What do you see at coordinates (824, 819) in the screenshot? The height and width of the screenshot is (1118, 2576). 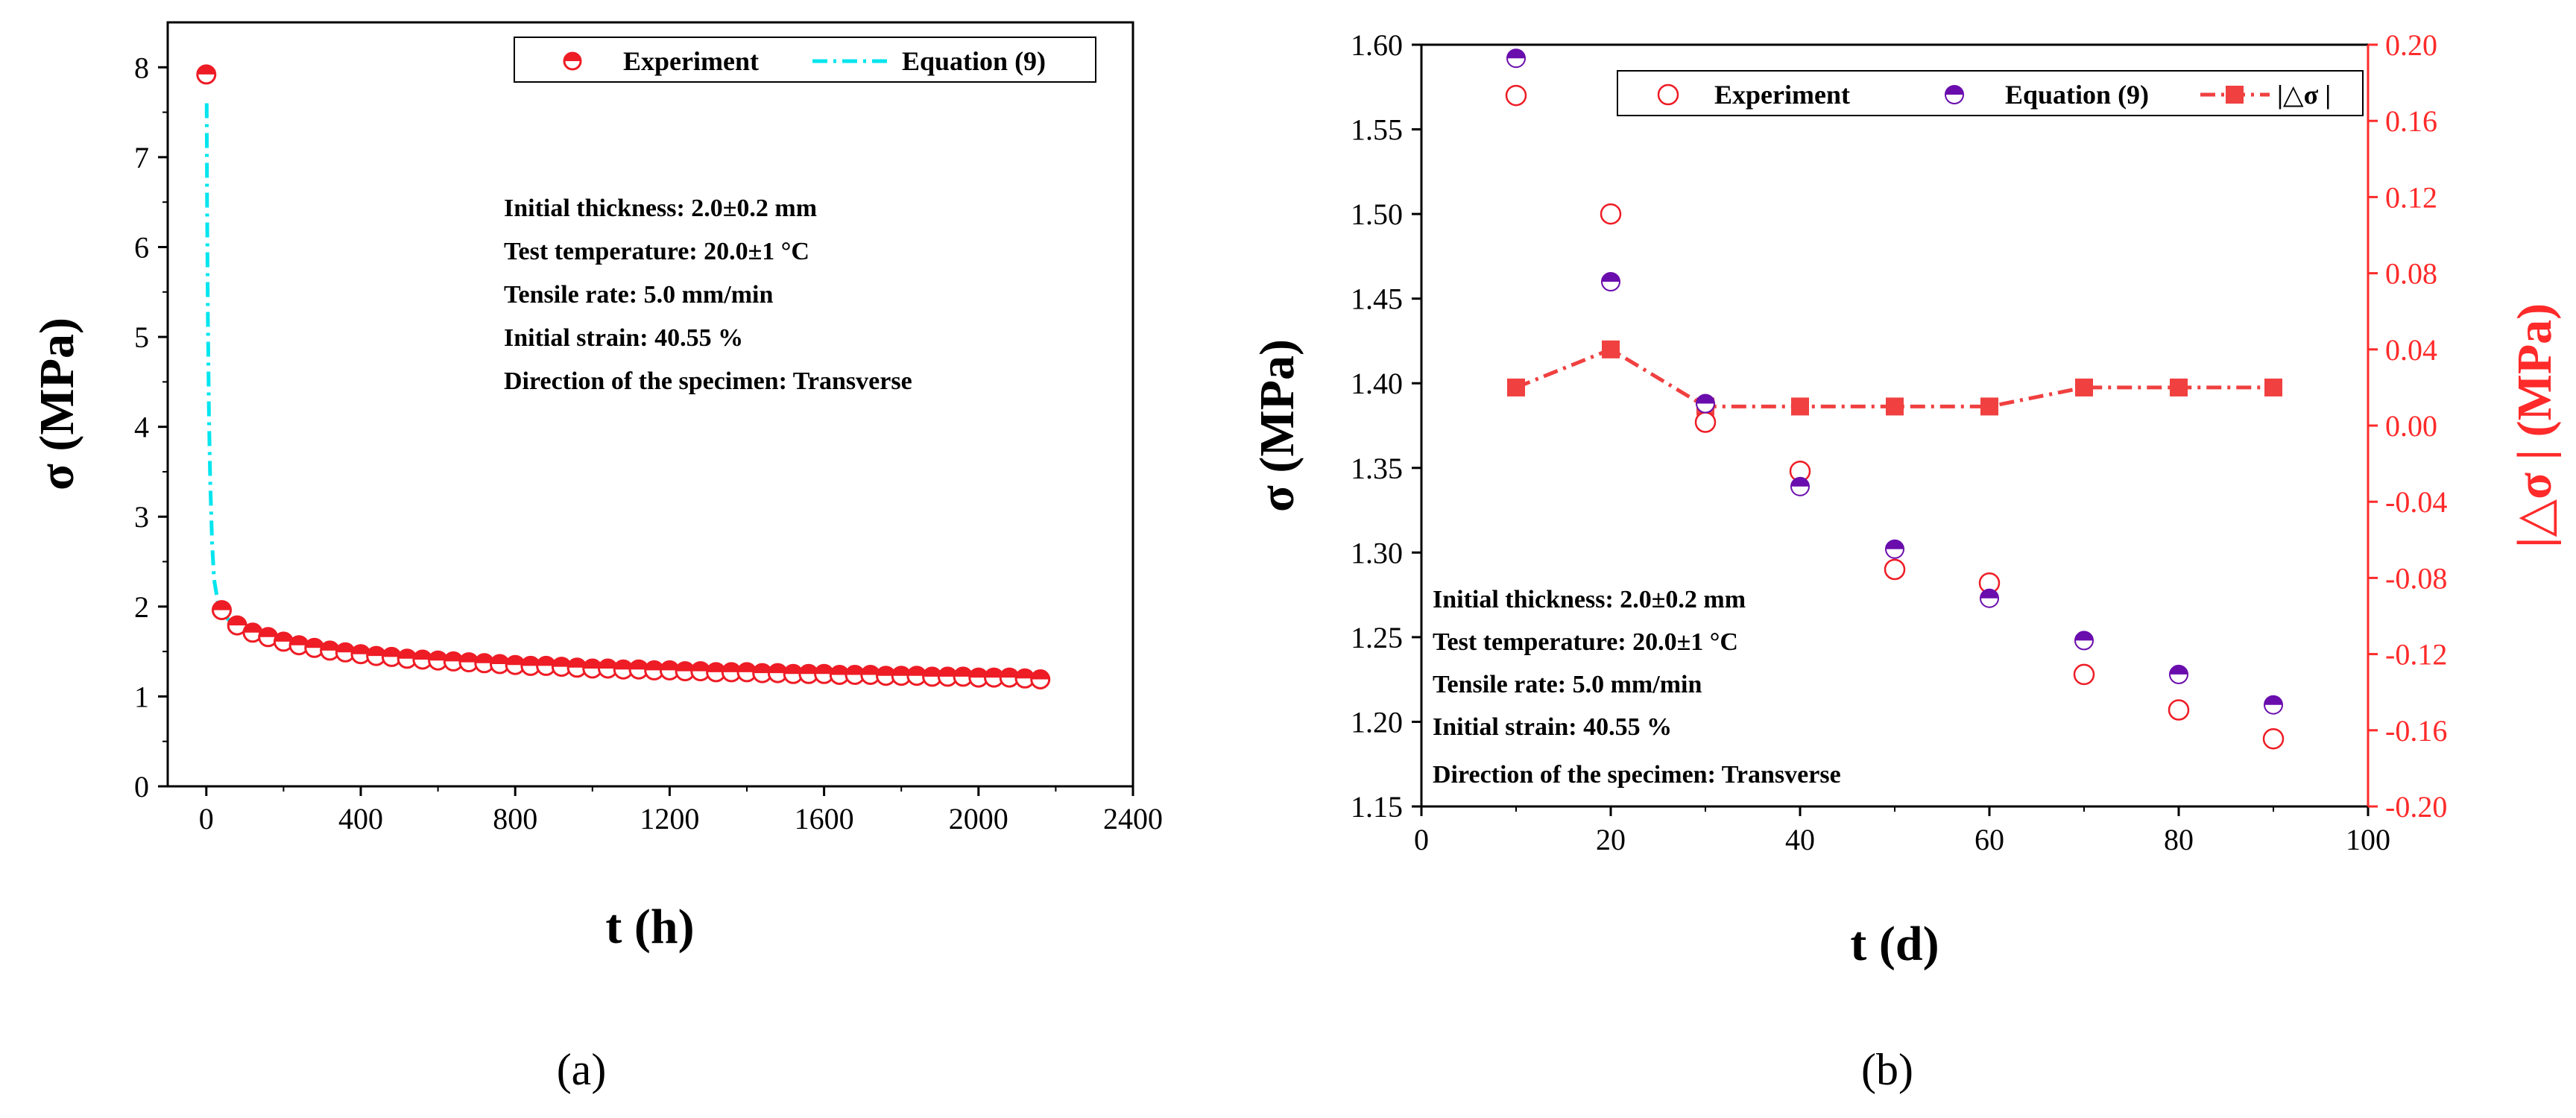 I see `x-tick-label: 1600` at bounding box center [824, 819].